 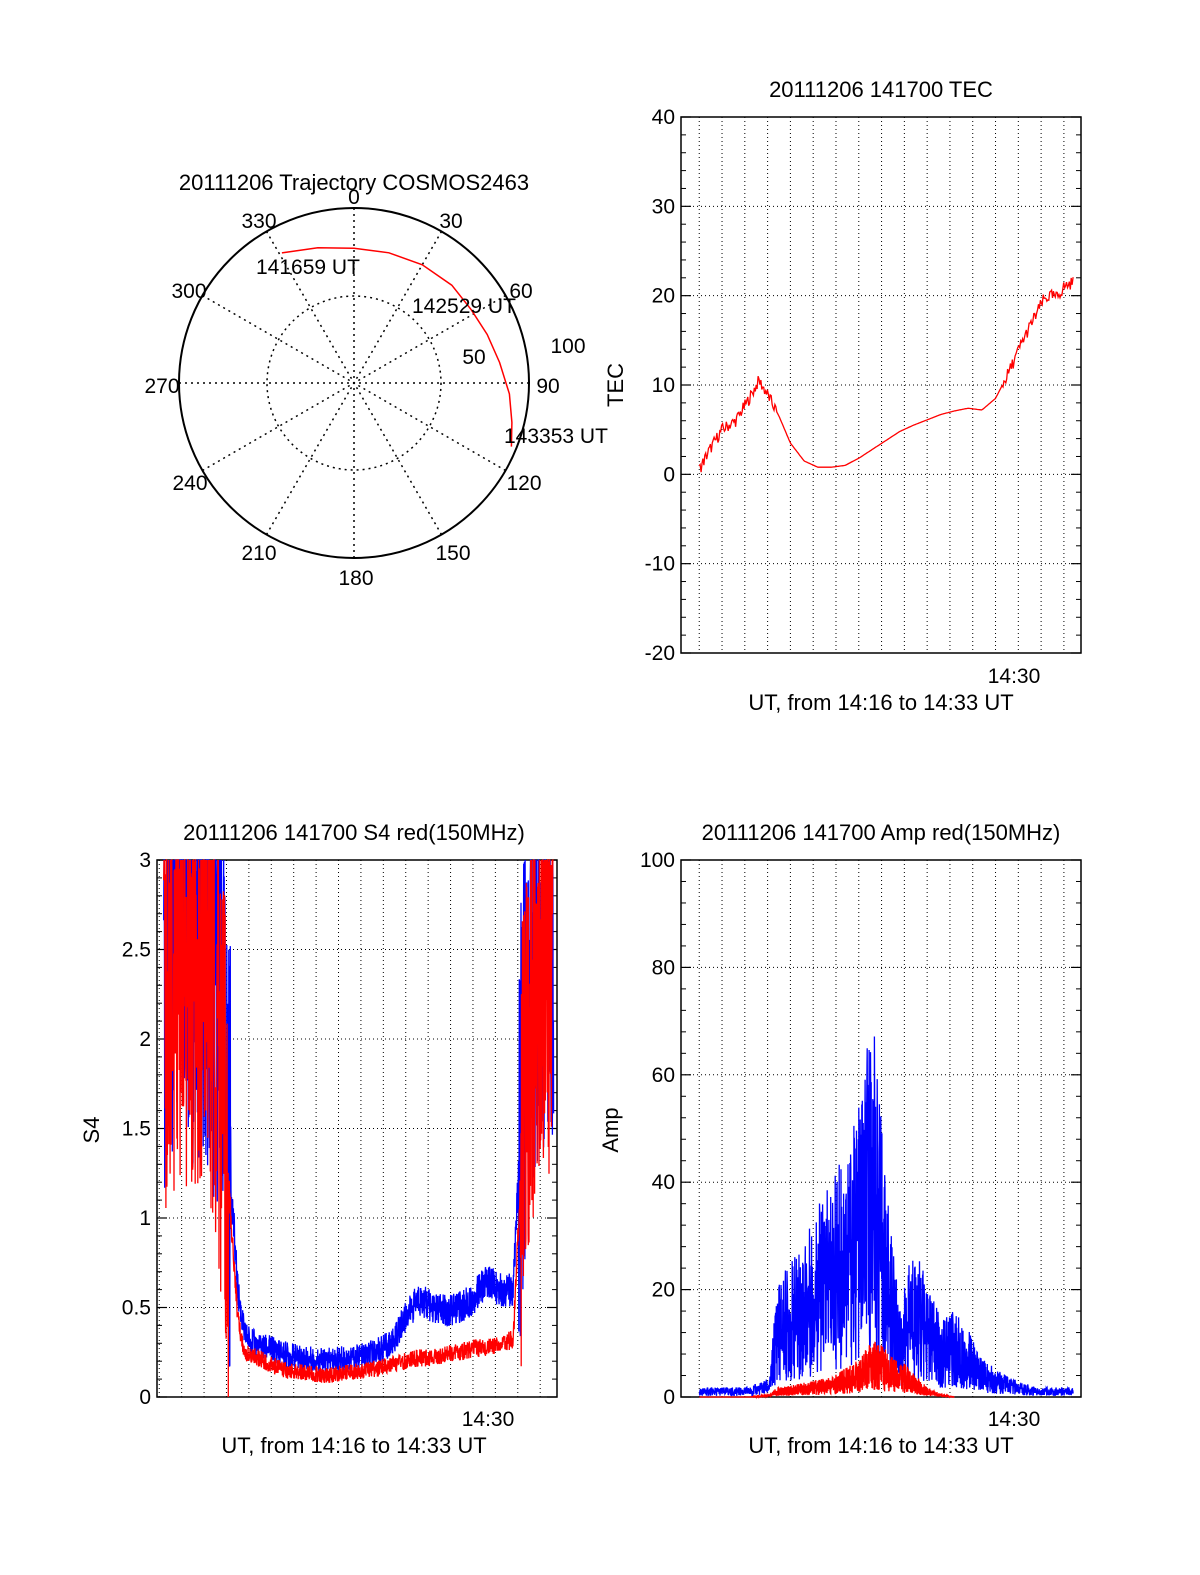 I want to click on polar-spoke, so click(x=354, y=383).